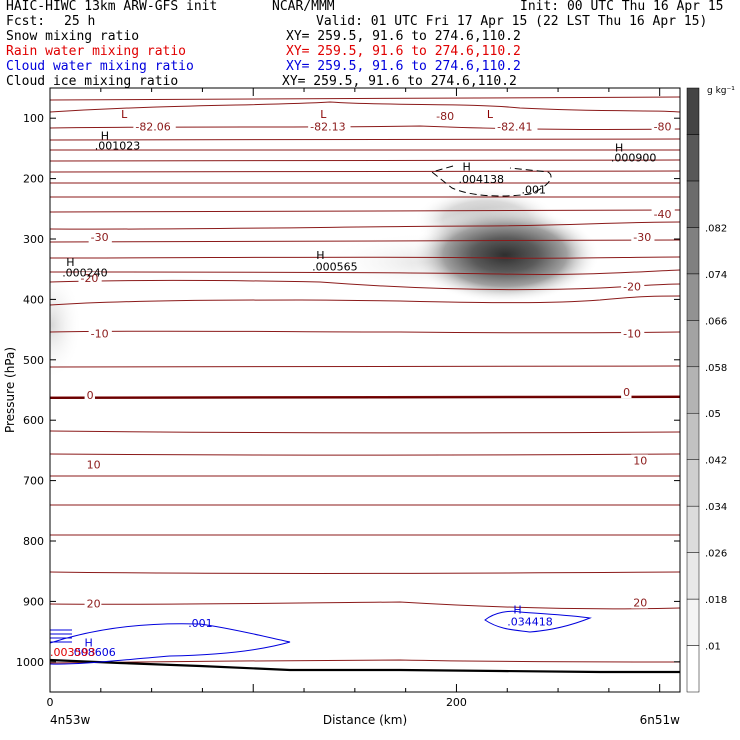  What do you see at coordinates (73, 652) in the screenshot?
I see `value-label: .003593` at bounding box center [73, 652].